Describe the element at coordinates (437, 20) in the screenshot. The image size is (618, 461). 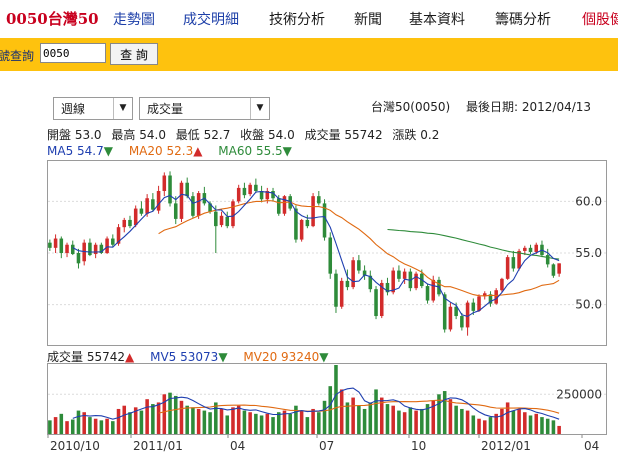
I see `nav-basic-info: 基本資料` at that location.